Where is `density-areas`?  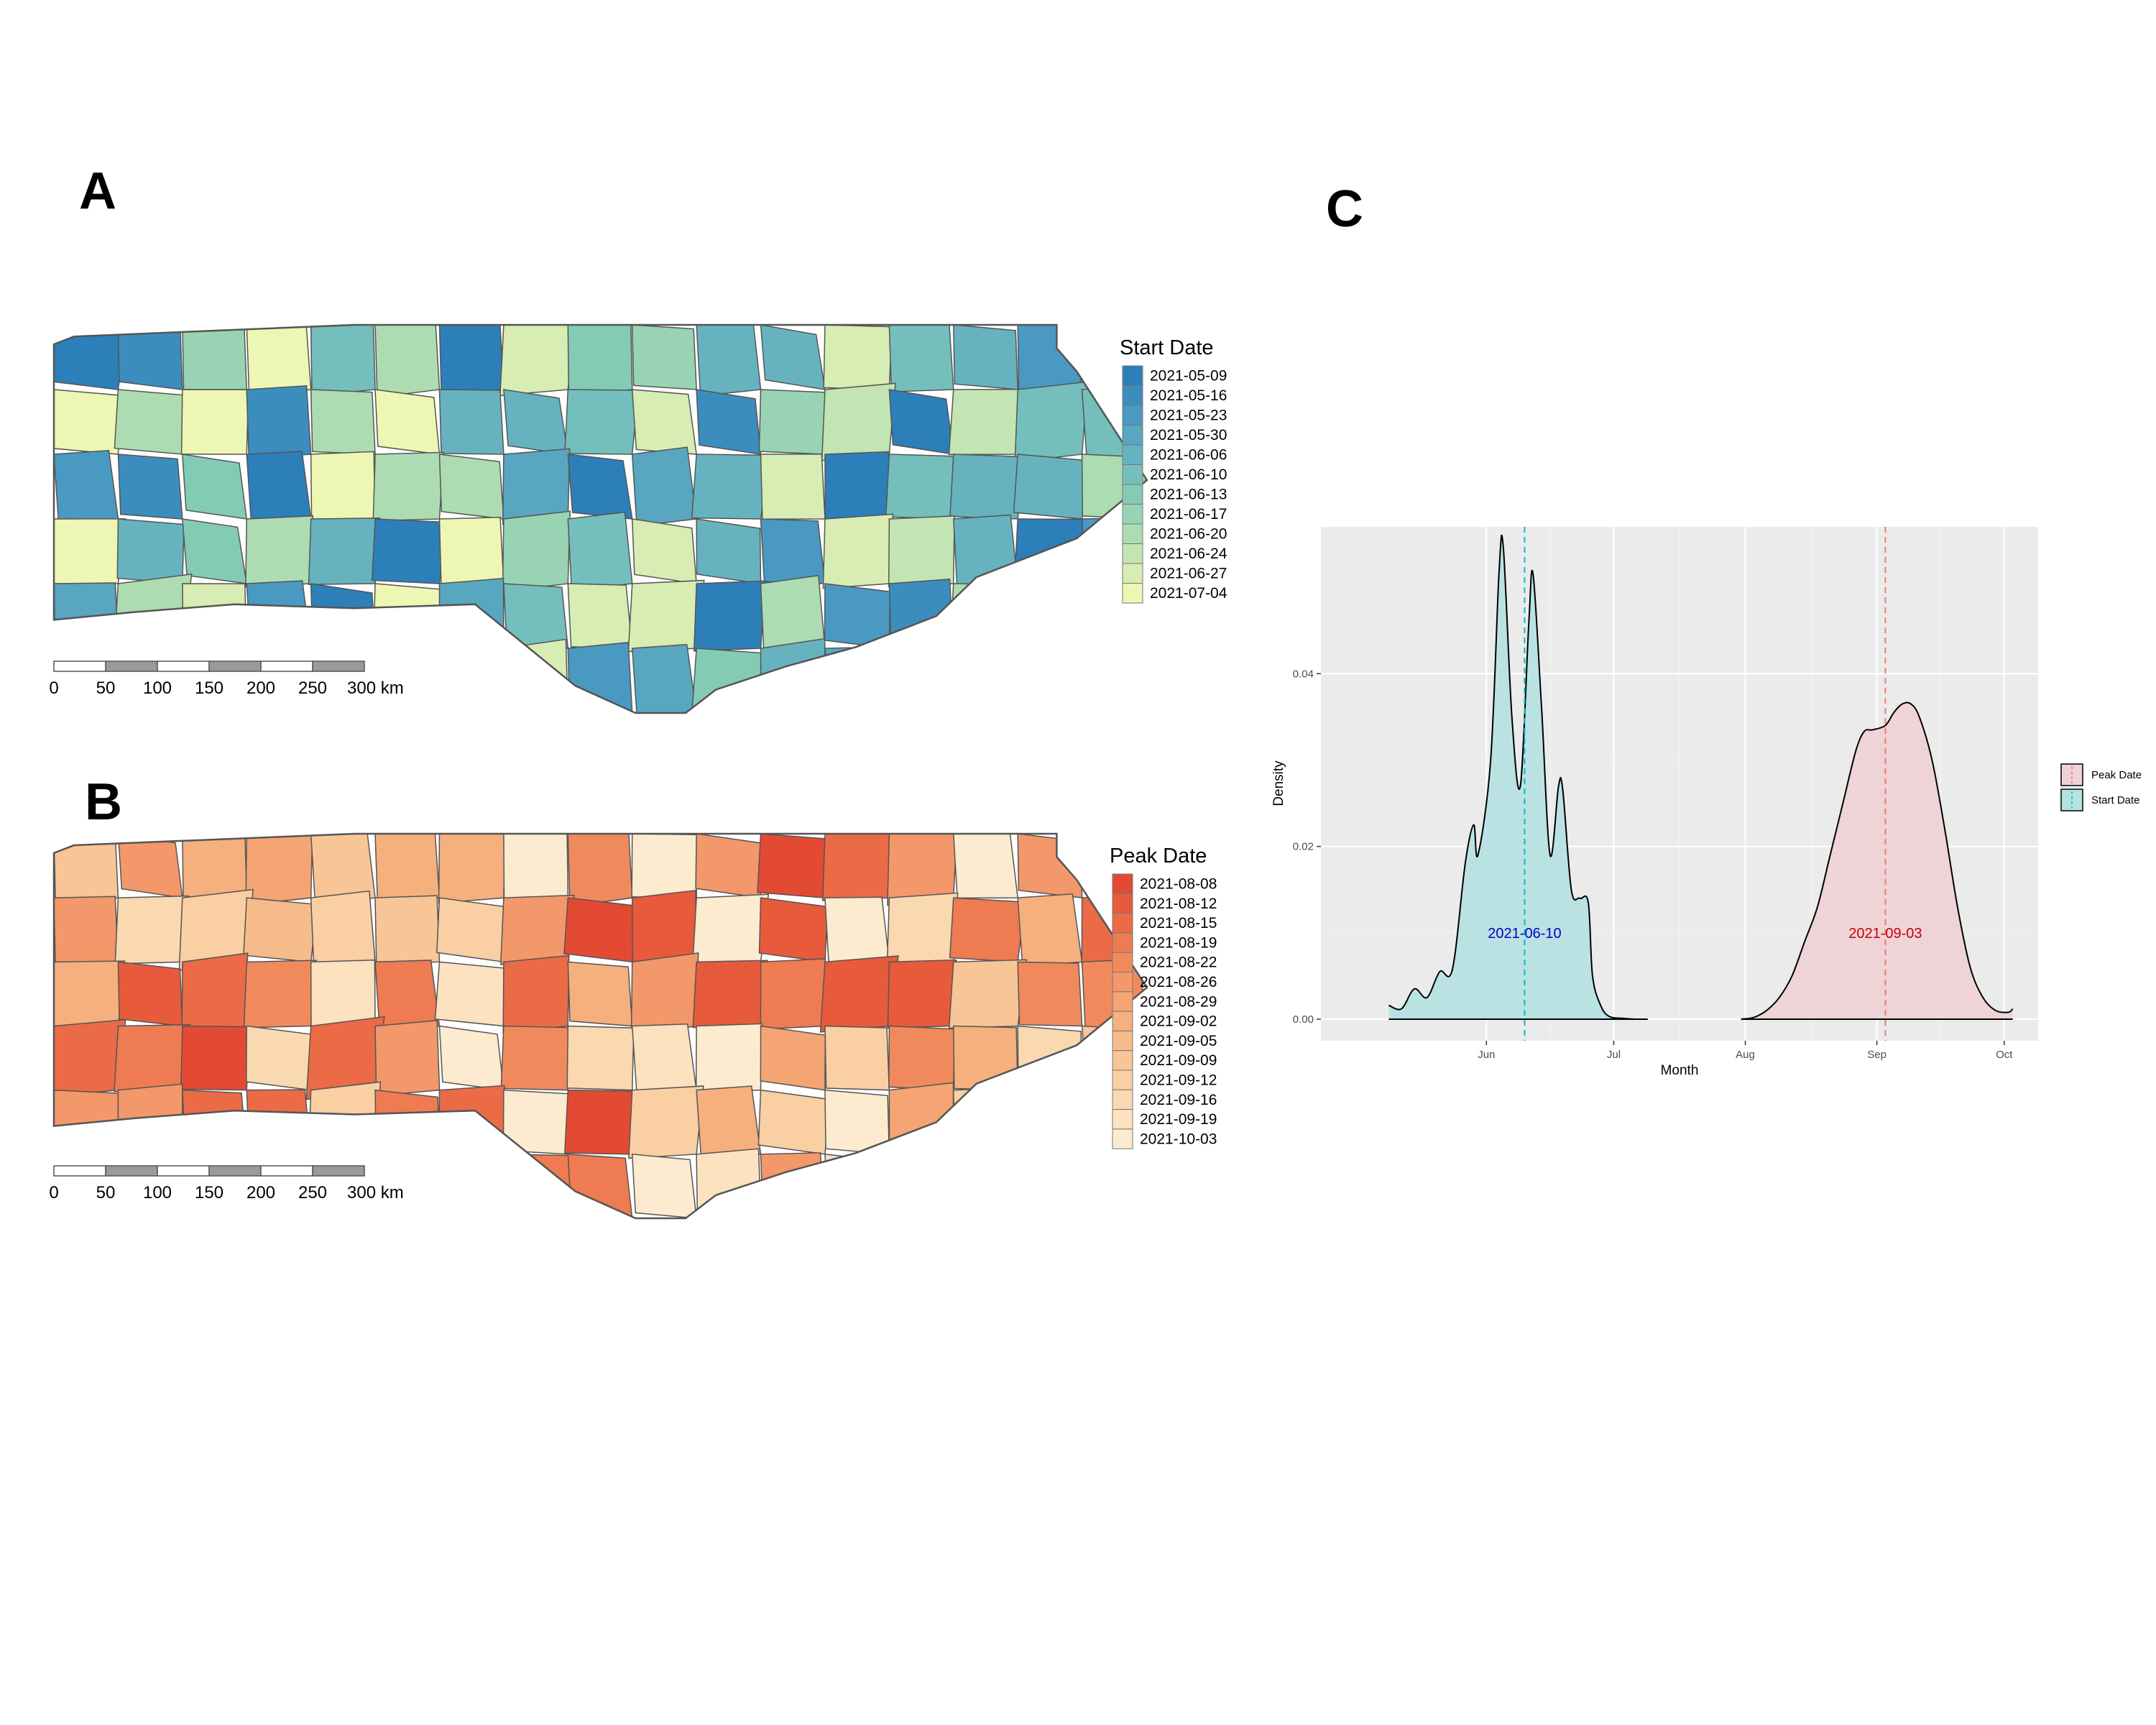 density-areas is located at coordinates (1701, 777).